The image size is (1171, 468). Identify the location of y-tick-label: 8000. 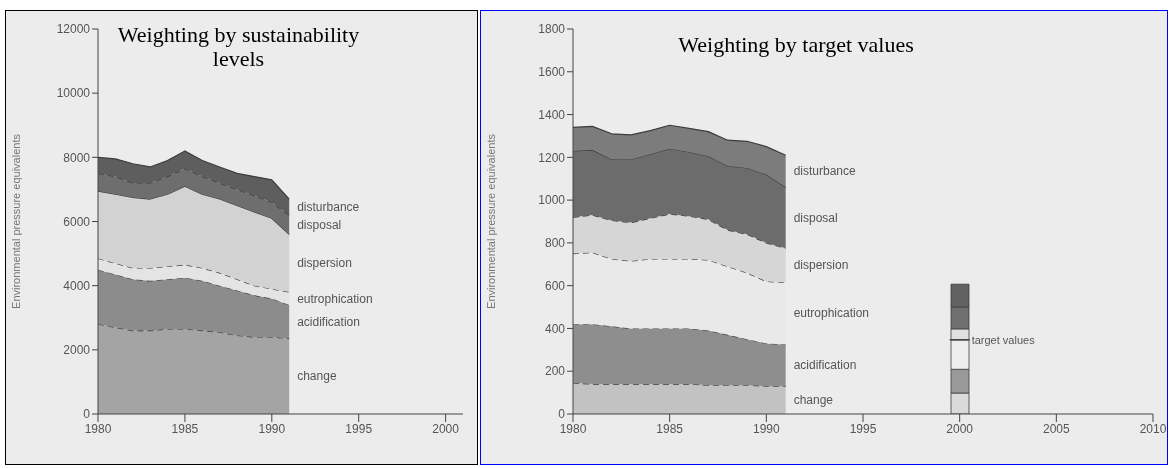
(77, 157).